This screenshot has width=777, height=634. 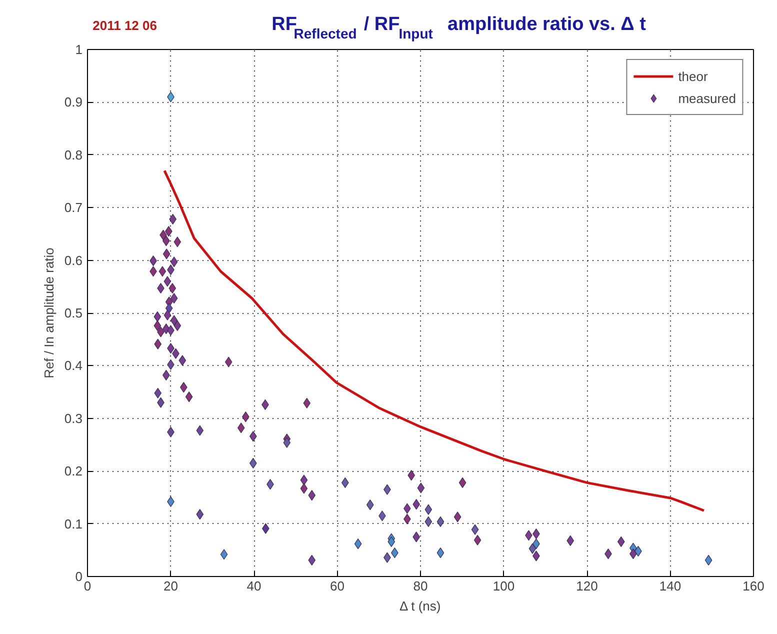 I want to click on x-axis-title: Δ t (ns), so click(x=420, y=606).